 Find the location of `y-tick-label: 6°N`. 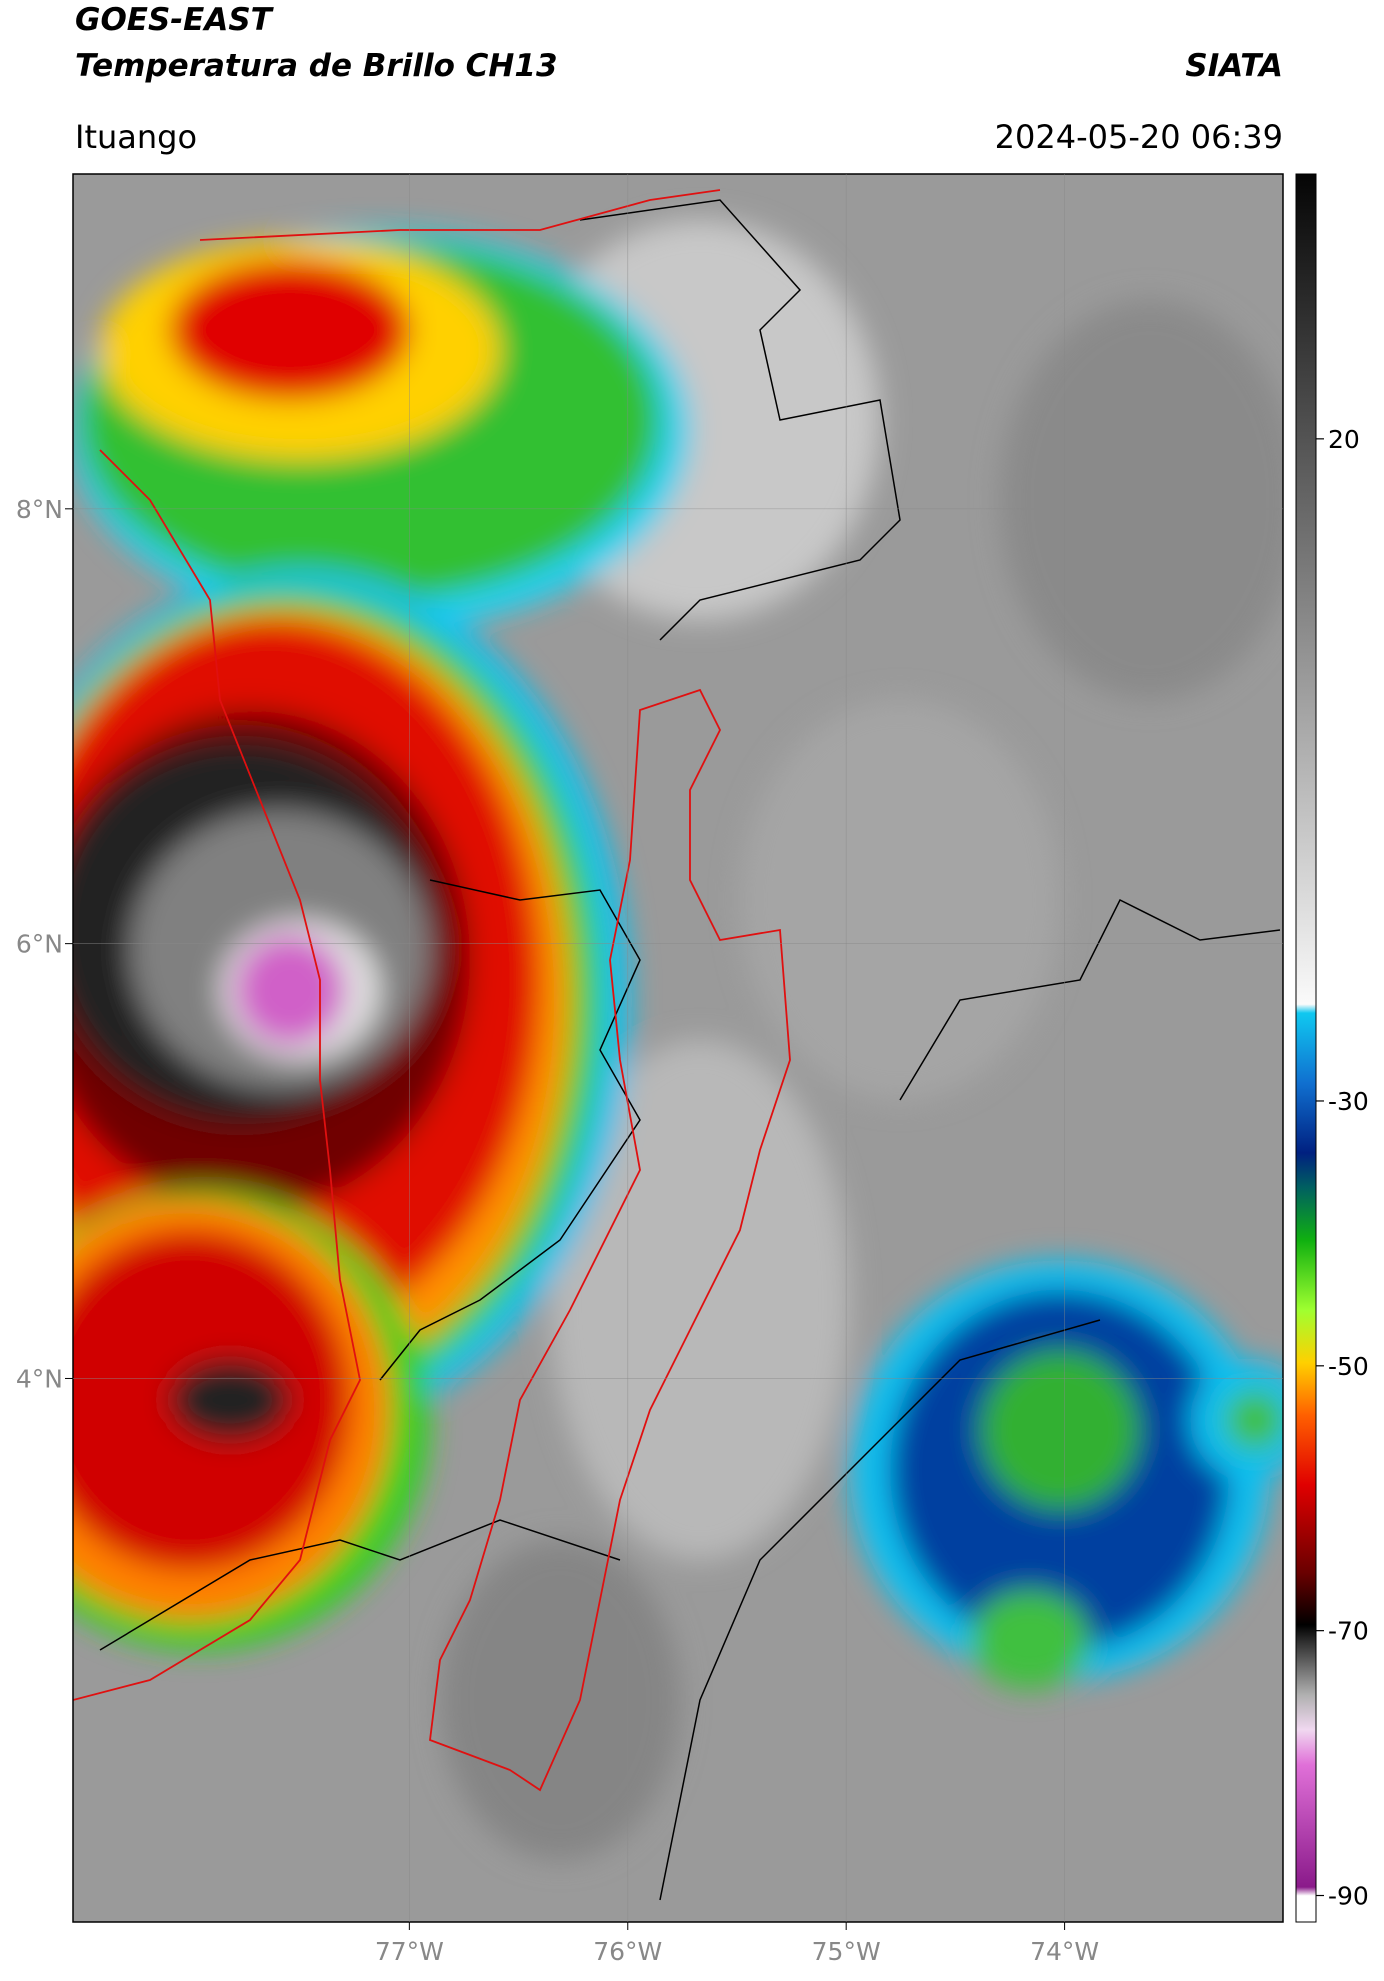

y-tick-label: 6°N is located at coordinates (39, 944).